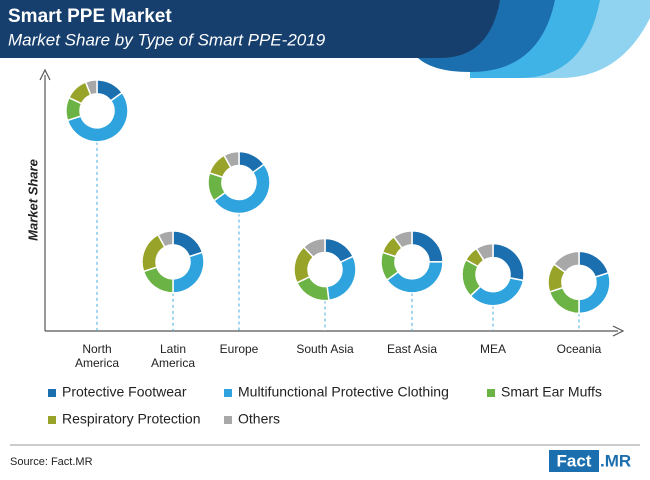 The height and width of the screenshot is (480, 650). Describe the element at coordinates (412, 349) in the screenshot. I see `x-tick-label: East Asia` at that location.